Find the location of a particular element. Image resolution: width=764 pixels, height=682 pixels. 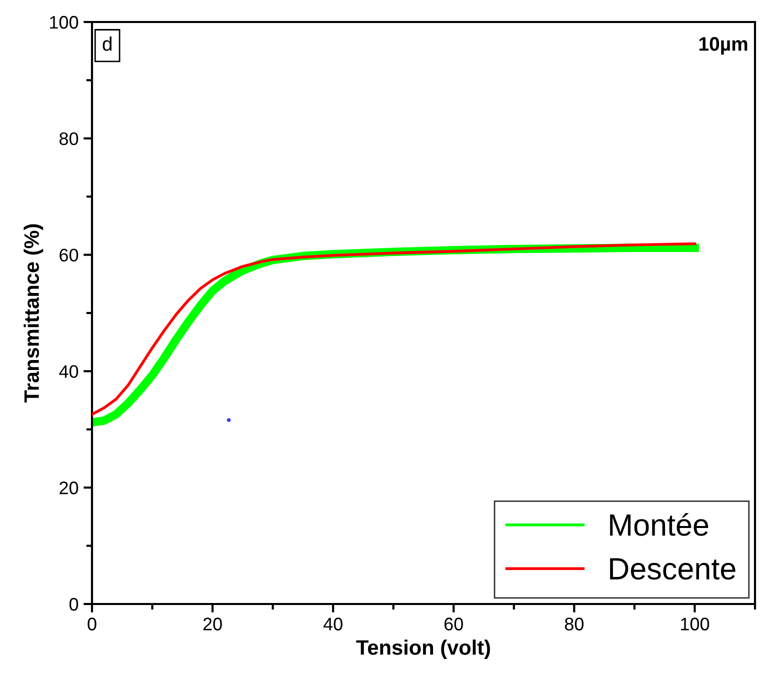

legend-label: Descente is located at coordinates (673, 569).